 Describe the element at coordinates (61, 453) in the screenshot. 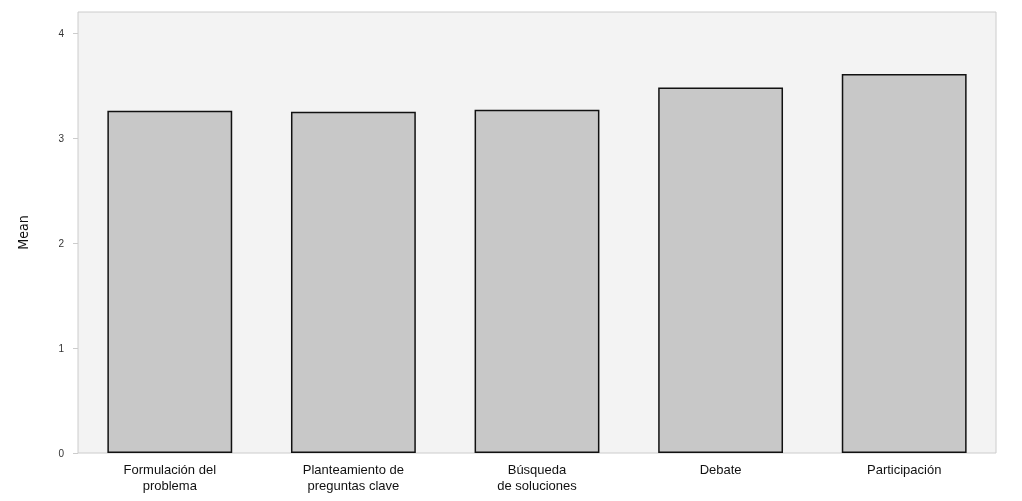

I see `y-tick-label: 0` at that location.